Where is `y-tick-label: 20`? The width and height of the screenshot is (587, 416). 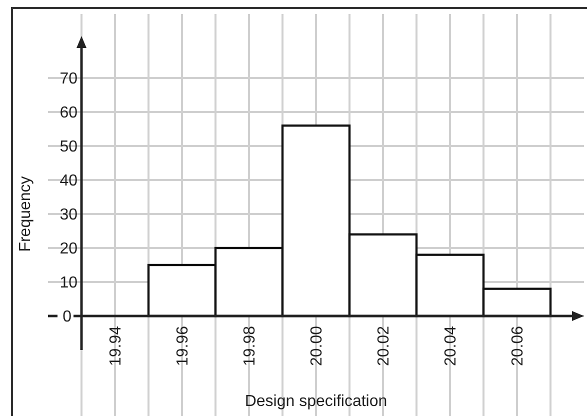
y-tick-label: 20 is located at coordinates (69, 249).